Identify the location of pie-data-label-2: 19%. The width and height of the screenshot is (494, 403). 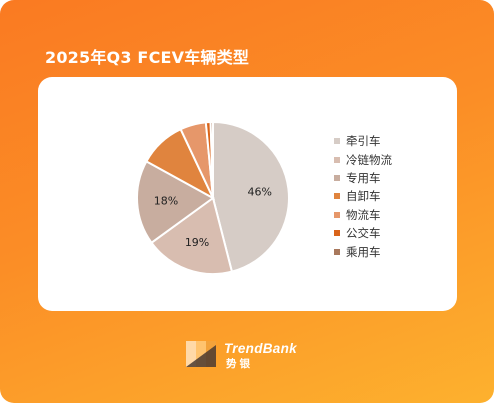
(197, 242).